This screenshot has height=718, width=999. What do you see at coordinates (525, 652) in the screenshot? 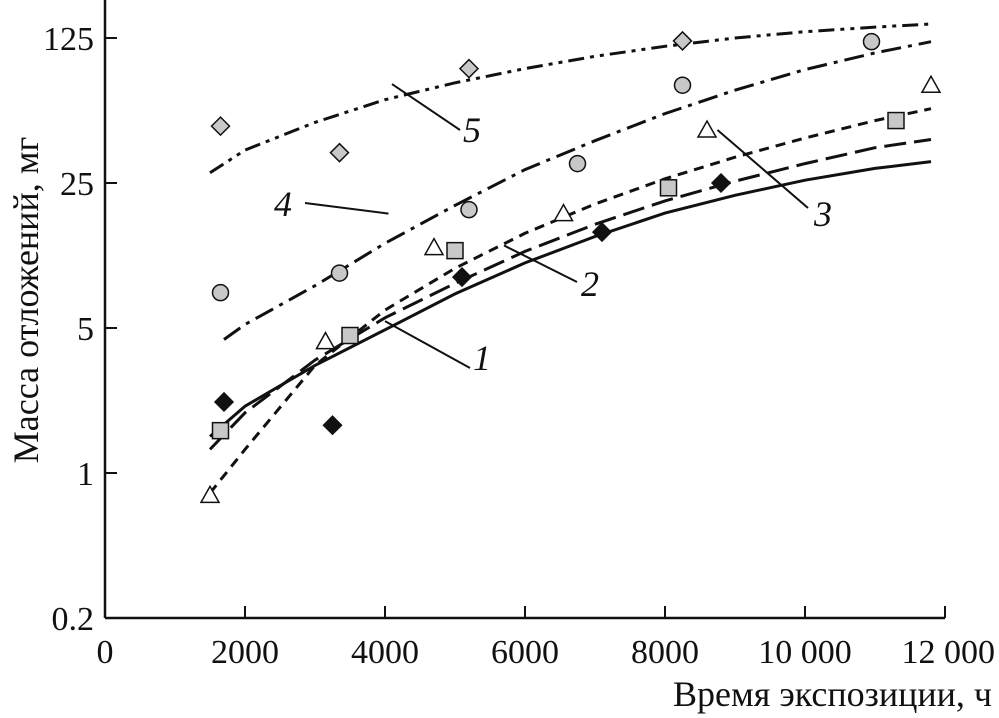
I see `x-tick-label: 6000` at bounding box center [525, 652].